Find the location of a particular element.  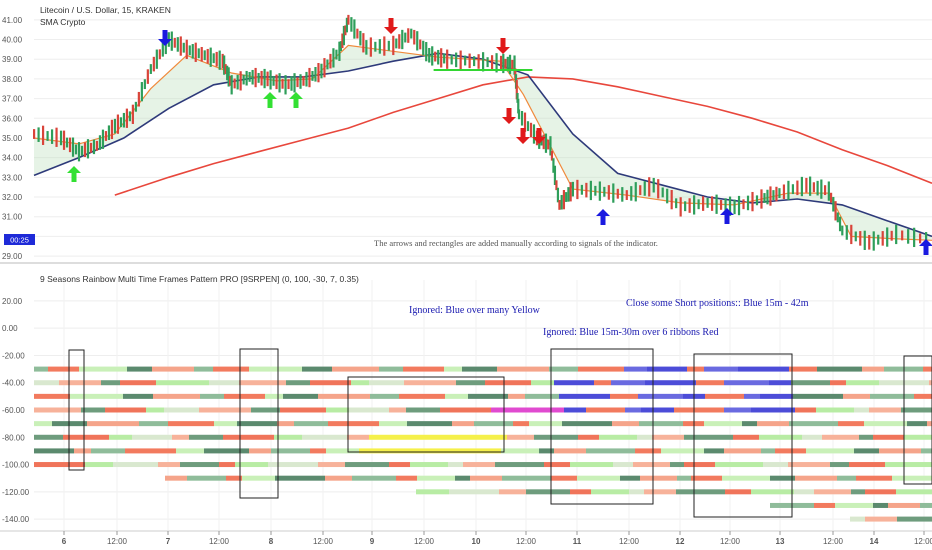

upper-y-tick-label: 41.00 is located at coordinates (12, 20).